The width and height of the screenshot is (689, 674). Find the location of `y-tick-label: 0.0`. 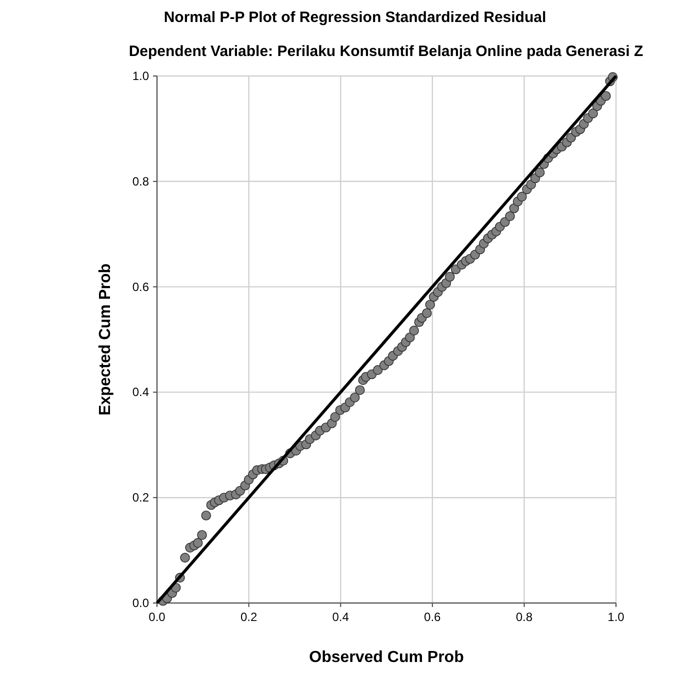

y-tick-label: 0.0 is located at coordinates (141, 603).